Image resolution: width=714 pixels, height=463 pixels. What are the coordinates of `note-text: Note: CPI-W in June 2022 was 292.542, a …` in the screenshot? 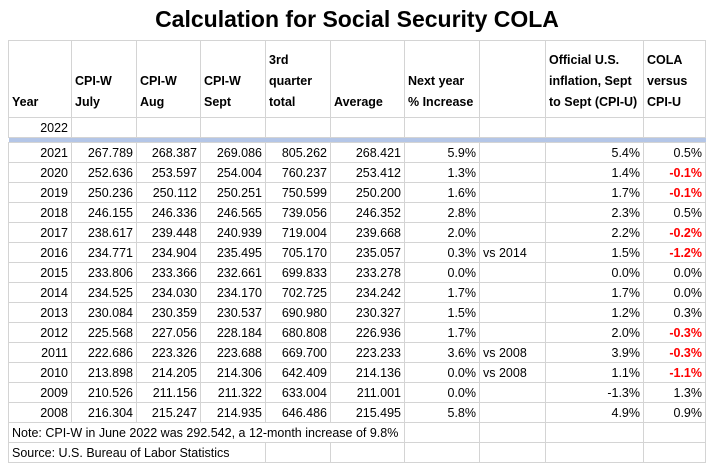 It's located at (206, 432).